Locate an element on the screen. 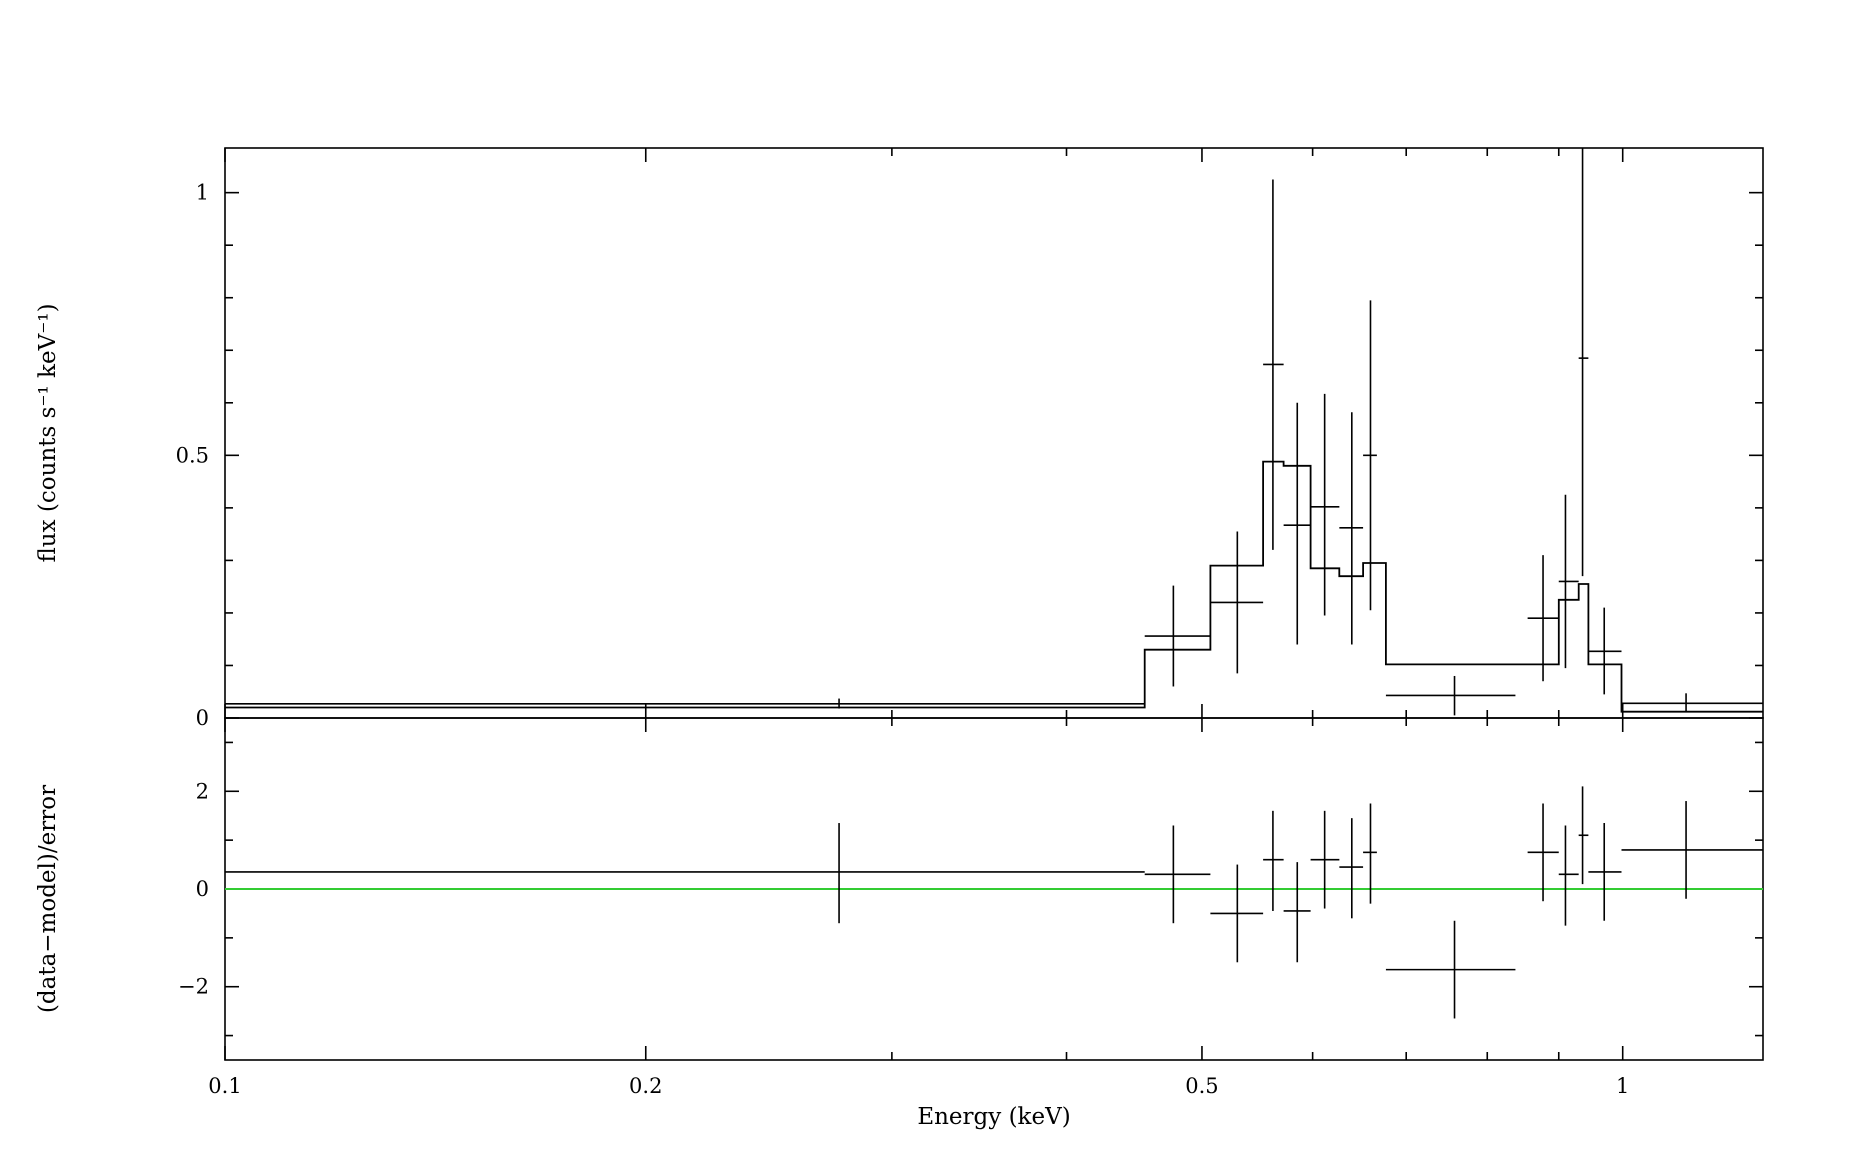  energy-x-axis-label: Energy (keV) is located at coordinates (993, 1117).